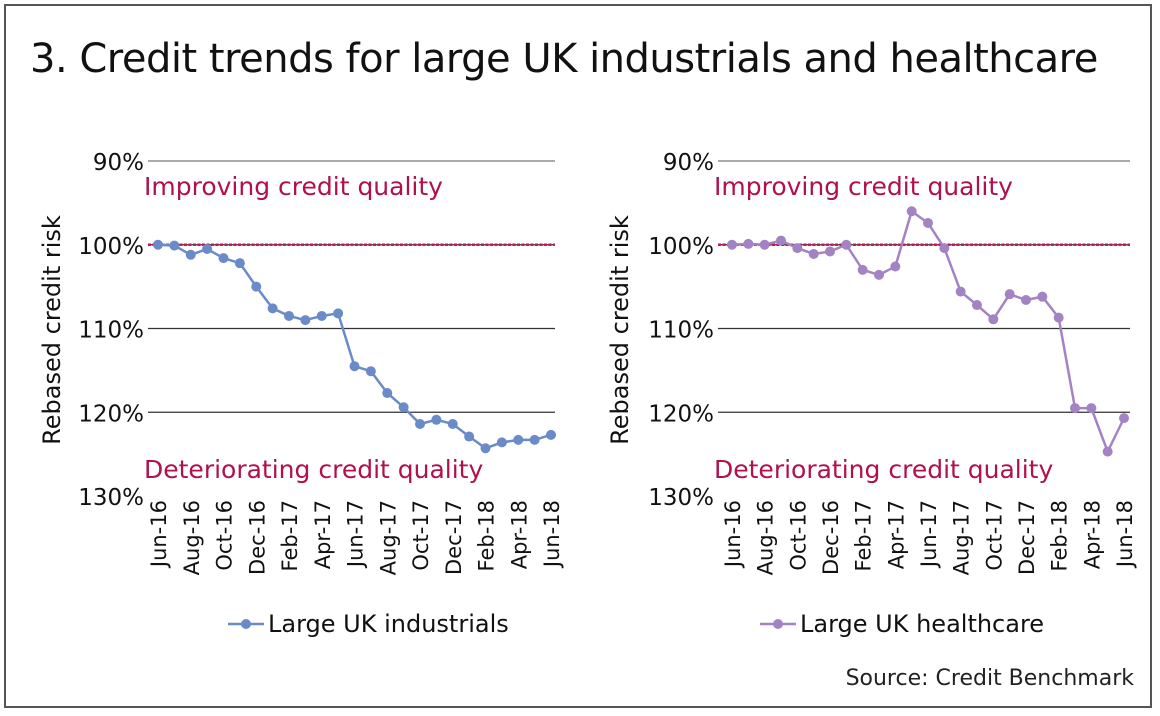  I want to click on source-note: Source: Credit Benchmark, so click(989, 678).